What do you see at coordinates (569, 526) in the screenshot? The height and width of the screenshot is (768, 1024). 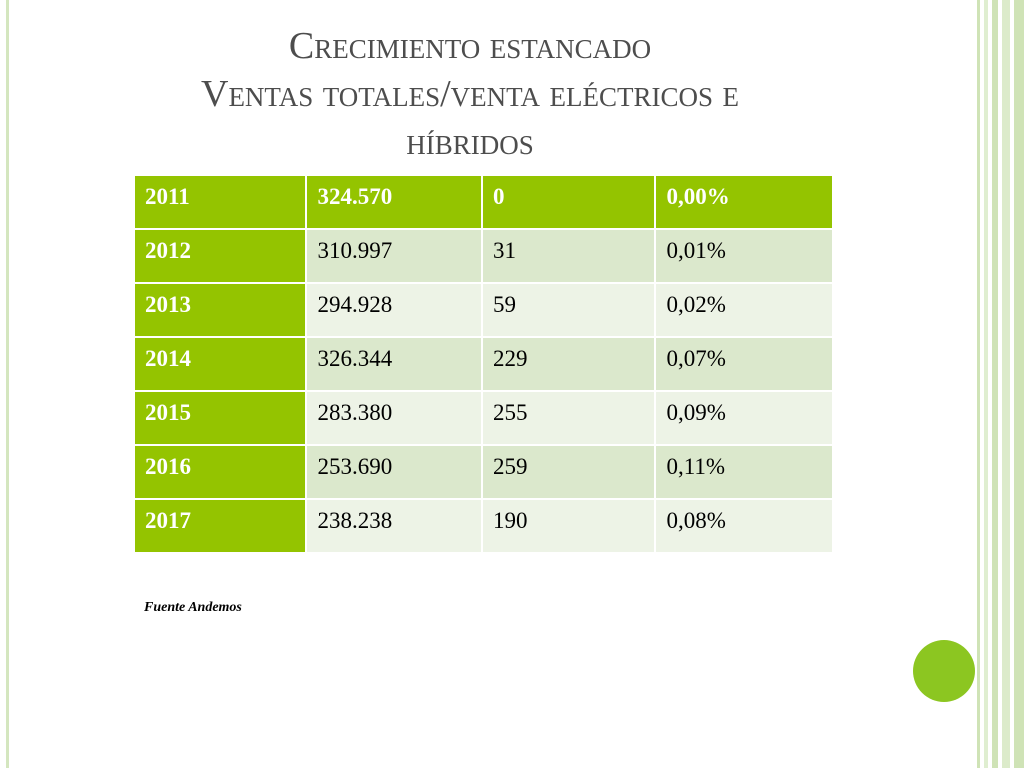 I see `table-cell-electric: 190` at bounding box center [569, 526].